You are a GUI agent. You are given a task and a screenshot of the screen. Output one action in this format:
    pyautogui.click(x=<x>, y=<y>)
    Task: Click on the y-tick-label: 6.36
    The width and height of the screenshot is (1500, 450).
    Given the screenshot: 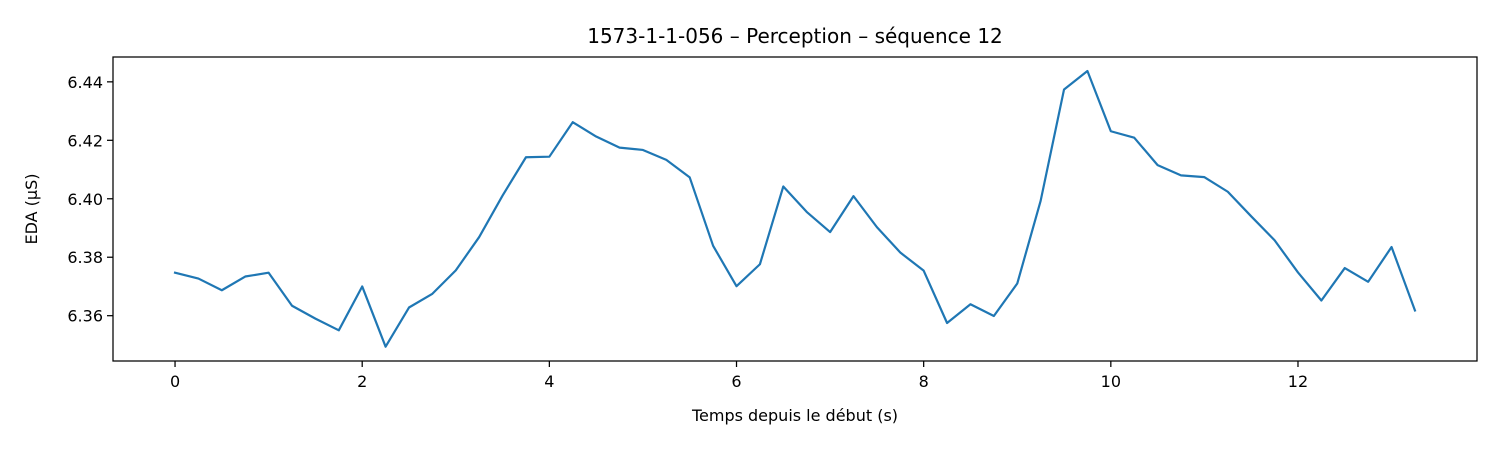 What is the action you would take?
    pyautogui.click(x=85, y=316)
    